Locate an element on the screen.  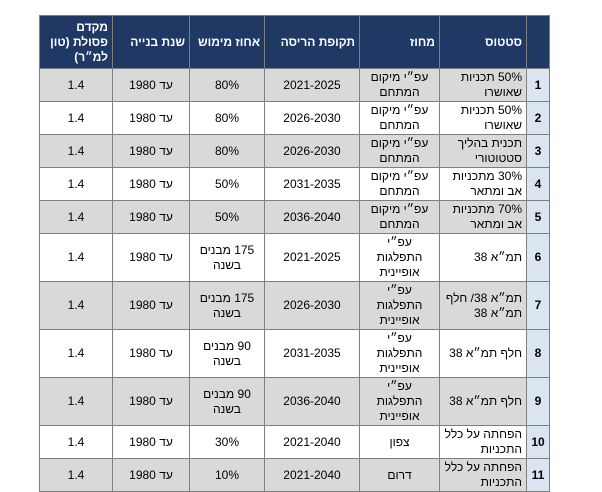
table-cell: תמ״א 38/ חלף תמ״א 38 is located at coordinates (483, 305).